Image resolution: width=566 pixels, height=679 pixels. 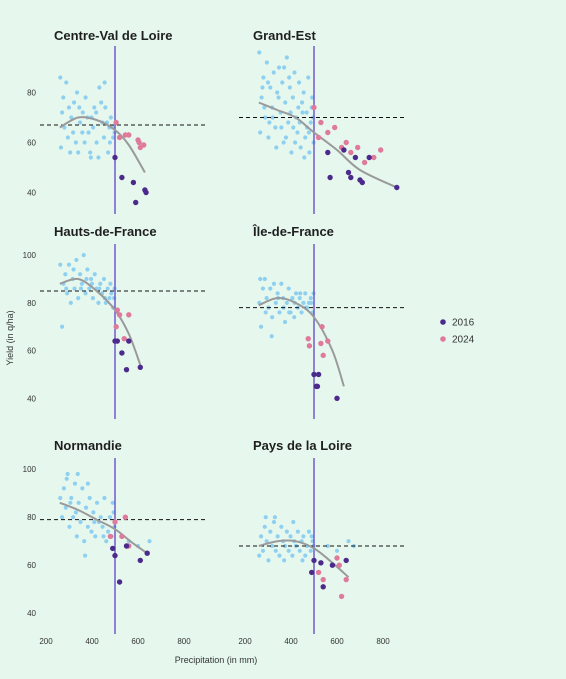 I want to click on y-tick-label: 100, so click(x=30, y=255).